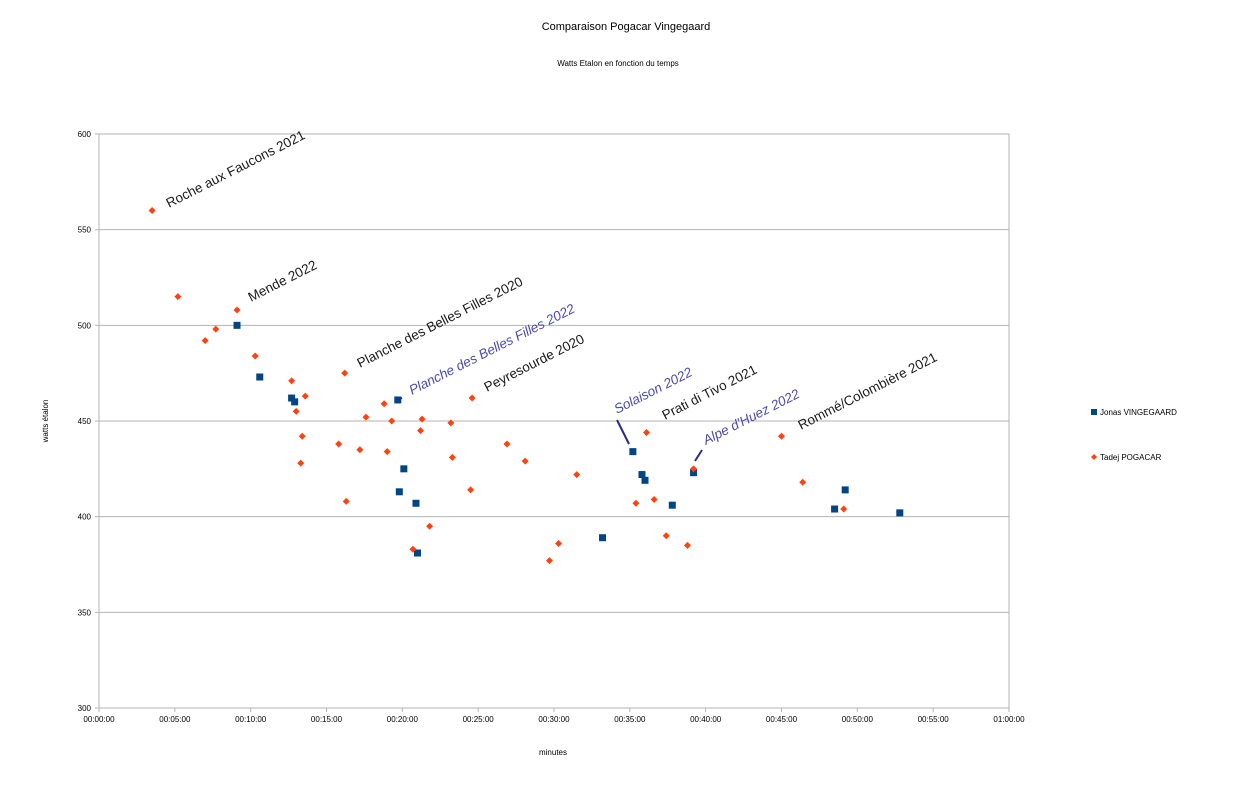 The width and height of the screenshot is (1237, 796). What do you see at coordinates (251, 719) in the screenshot?
I see `x-tick-label: 00:10:00` at bounding box center [251, 719].